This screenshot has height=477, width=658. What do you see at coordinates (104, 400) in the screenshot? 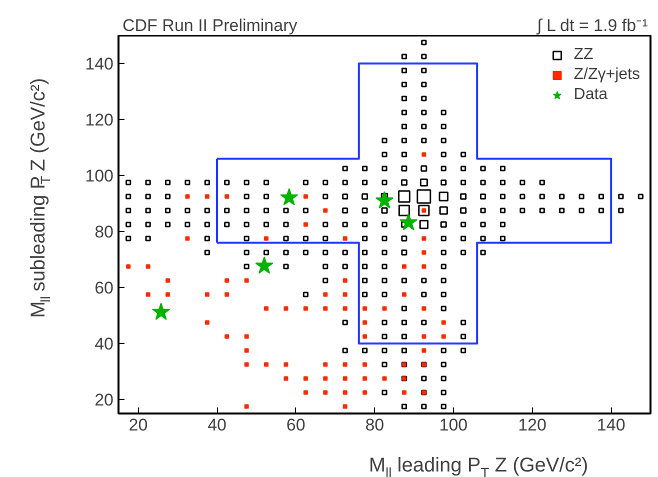
I see `y-tick-label: 20` at bounding box center [104, 400].